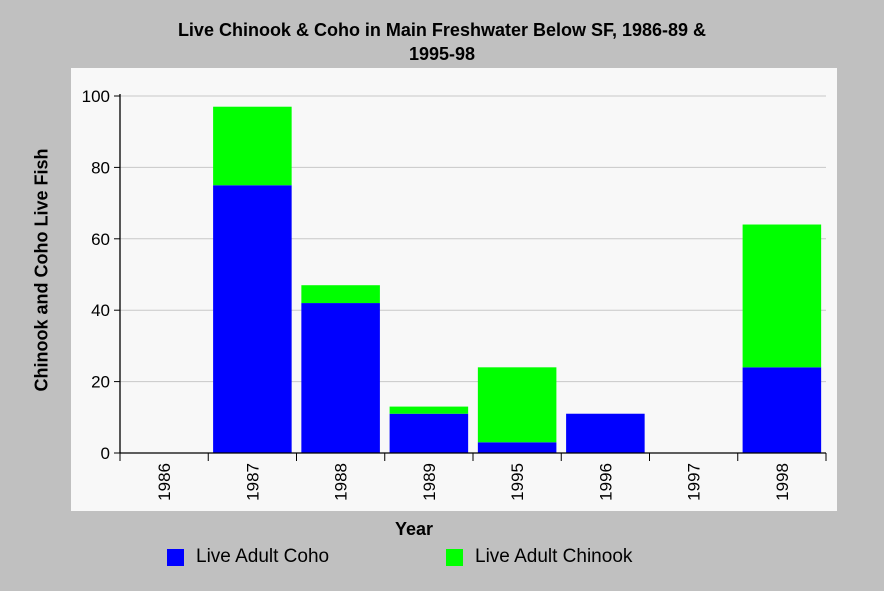 This screenshot has height=591, width=884. I want to click on legend-item-coho: Live Adult Coho, so click(248, 557).